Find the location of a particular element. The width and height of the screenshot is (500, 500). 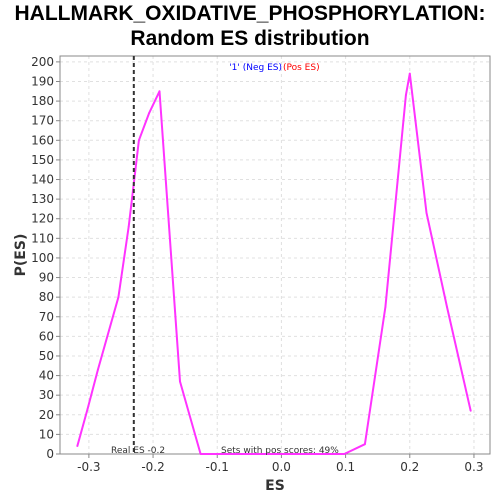

y-tick-label: 110 is located at coordinates (42, 238).